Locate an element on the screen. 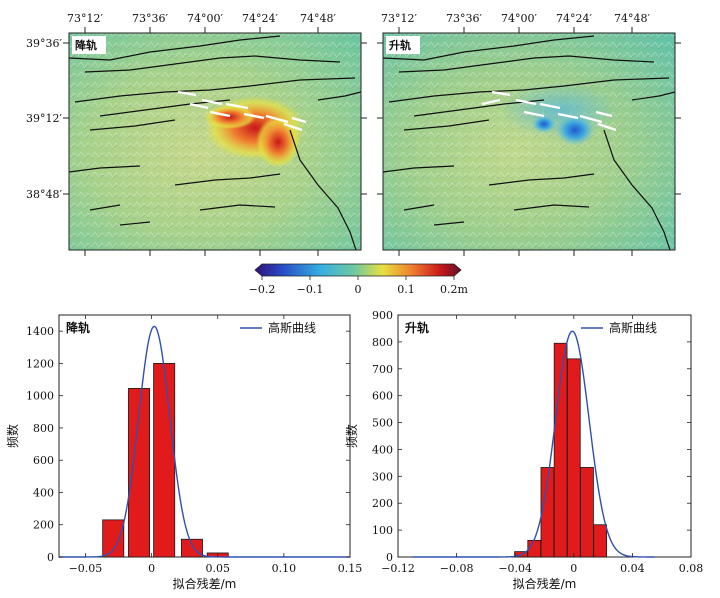  colorbar: −0.2 −0.1 0 0.1 0.2m is located at coordinates (359, 279).